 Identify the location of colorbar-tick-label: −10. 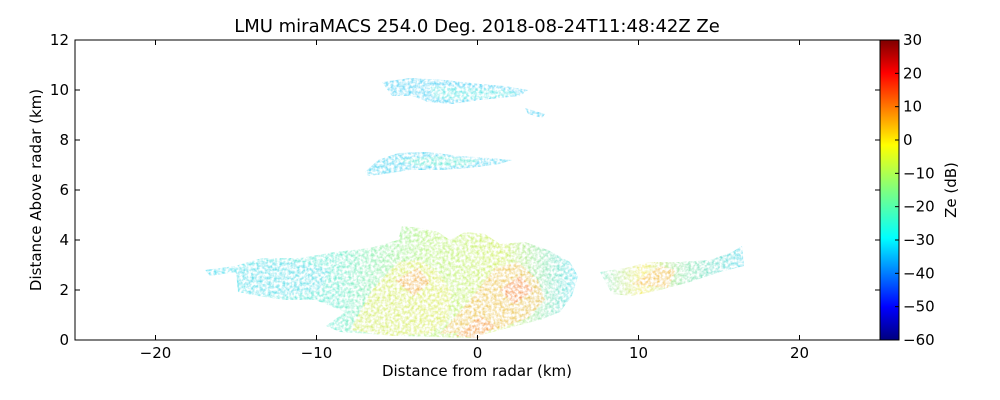
(919, 173).